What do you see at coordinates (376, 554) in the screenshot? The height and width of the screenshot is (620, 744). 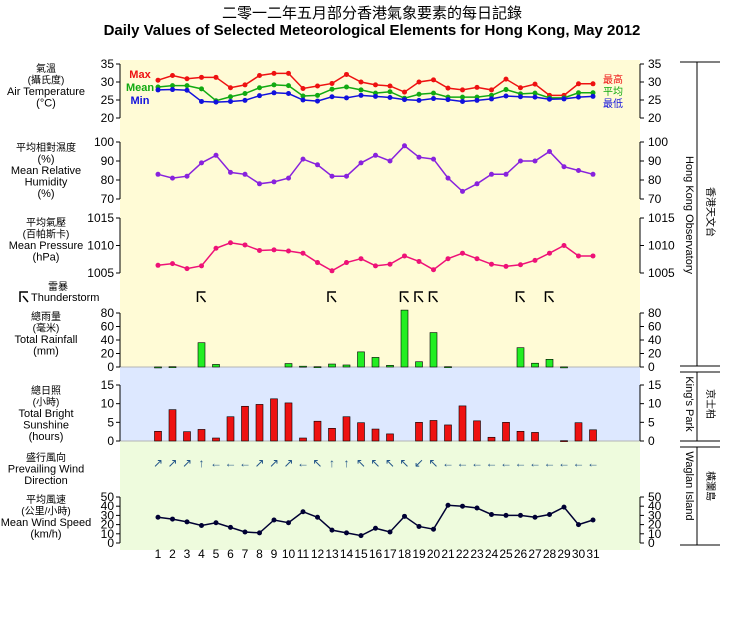 I see `x-tick-label: 16` at bounding box center [376, 554].